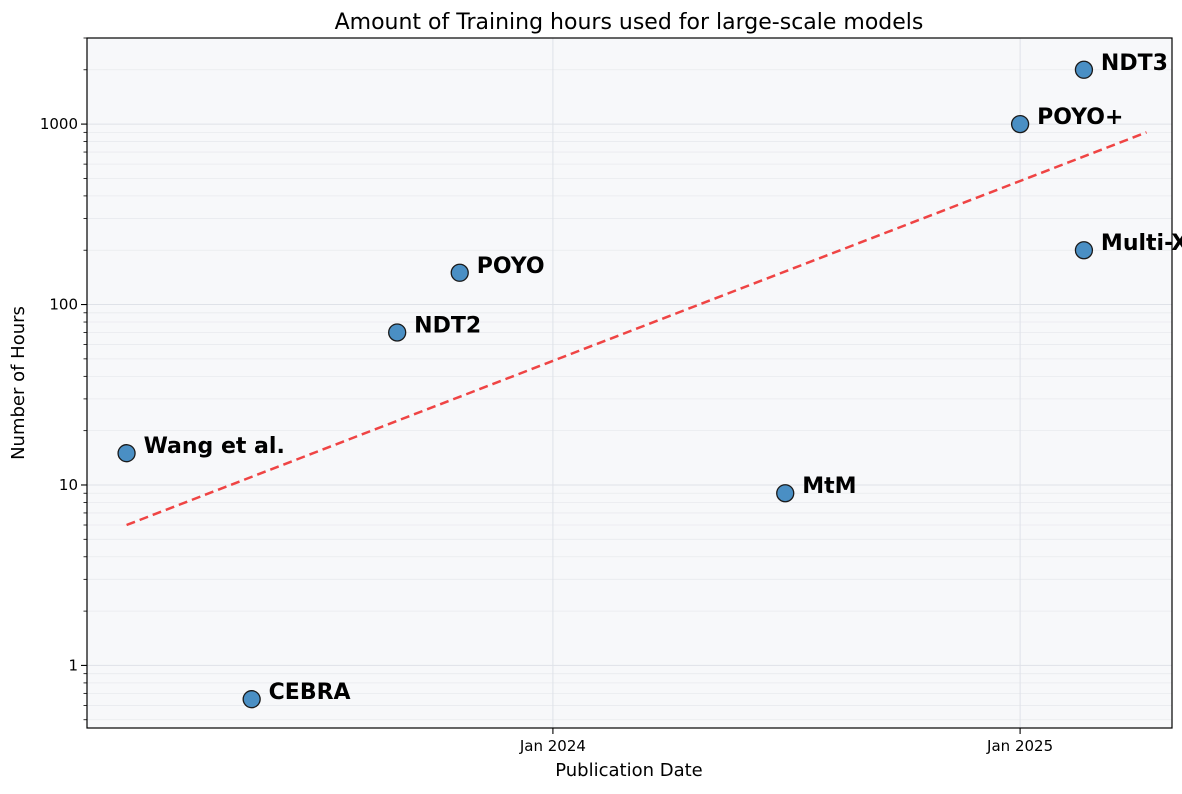  I want to click on y-axis-label: Number of Hours, so click(18, 383).